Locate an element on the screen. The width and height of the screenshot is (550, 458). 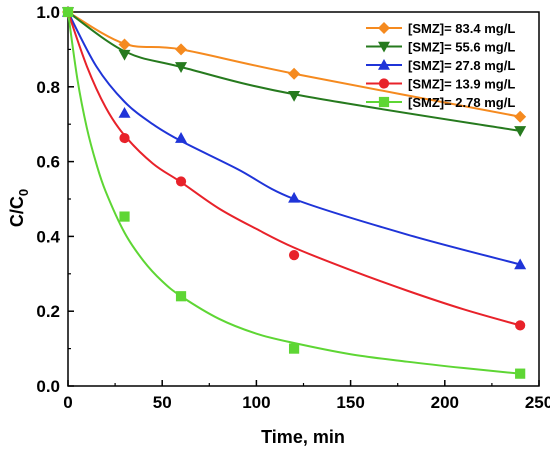
legend-item: [SMZ]= 83.4 mg/L is located at coordinates (440, 28).